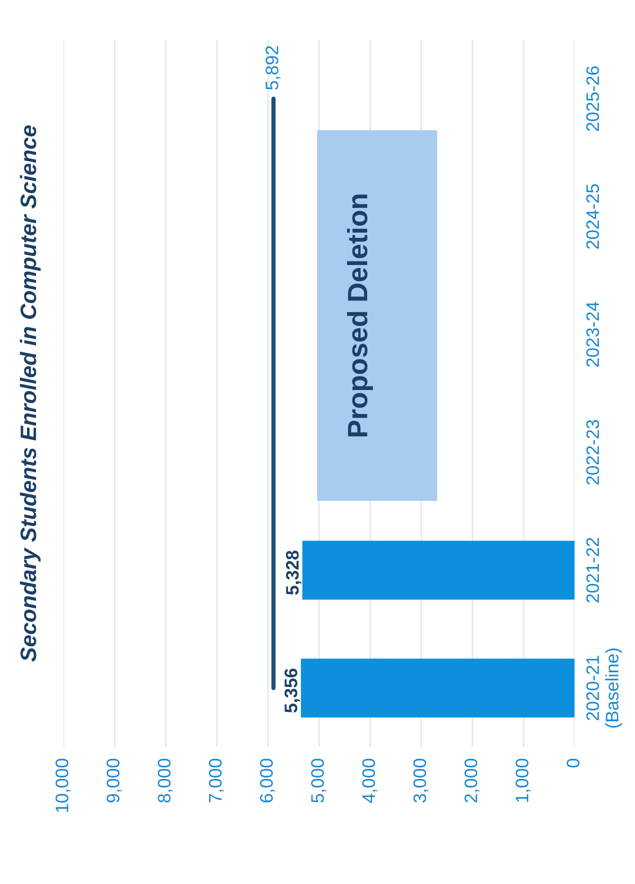  Describe the element at coordinates (573, 763) in the screenshot. I see `x-tick-label: 0` at that location.